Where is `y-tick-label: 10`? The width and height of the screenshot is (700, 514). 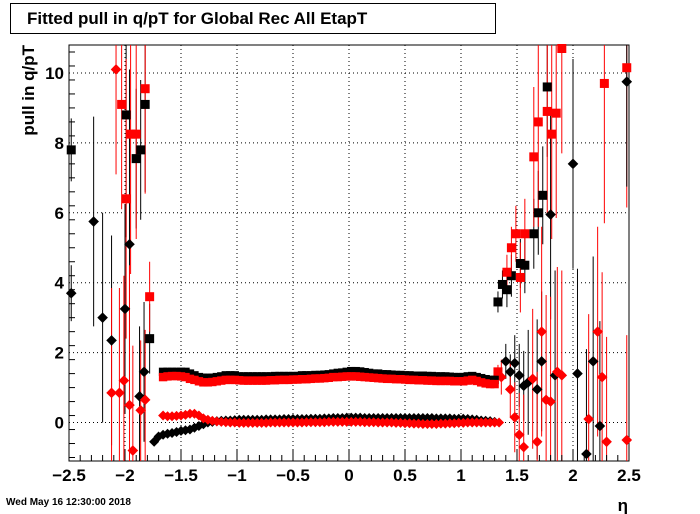
y-tick-label: 10 is located at coordinates (54, 73).